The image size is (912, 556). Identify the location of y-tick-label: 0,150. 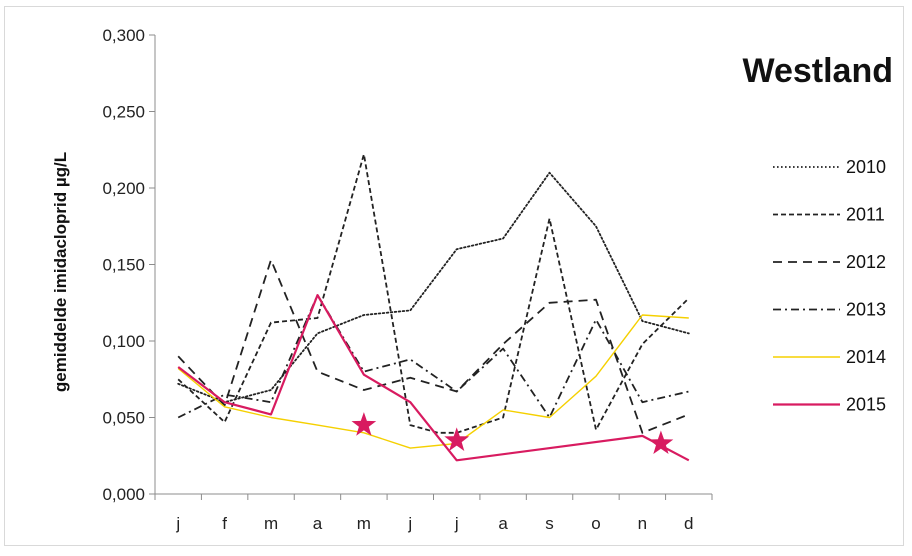
(123, 265).